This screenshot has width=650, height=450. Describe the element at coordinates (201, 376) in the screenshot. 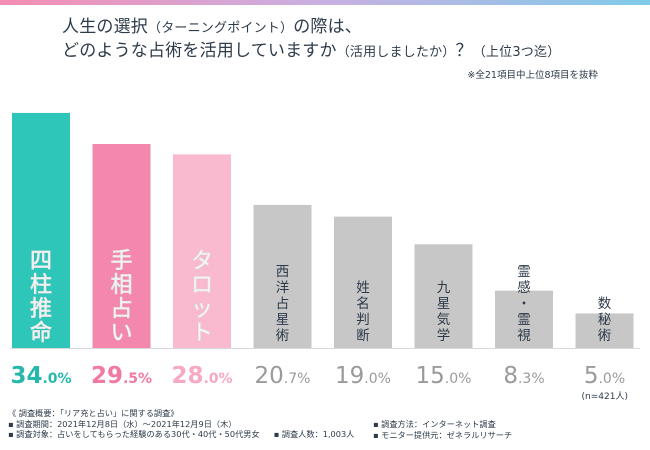

I see `bar-value-label: 28.0%` at that location.